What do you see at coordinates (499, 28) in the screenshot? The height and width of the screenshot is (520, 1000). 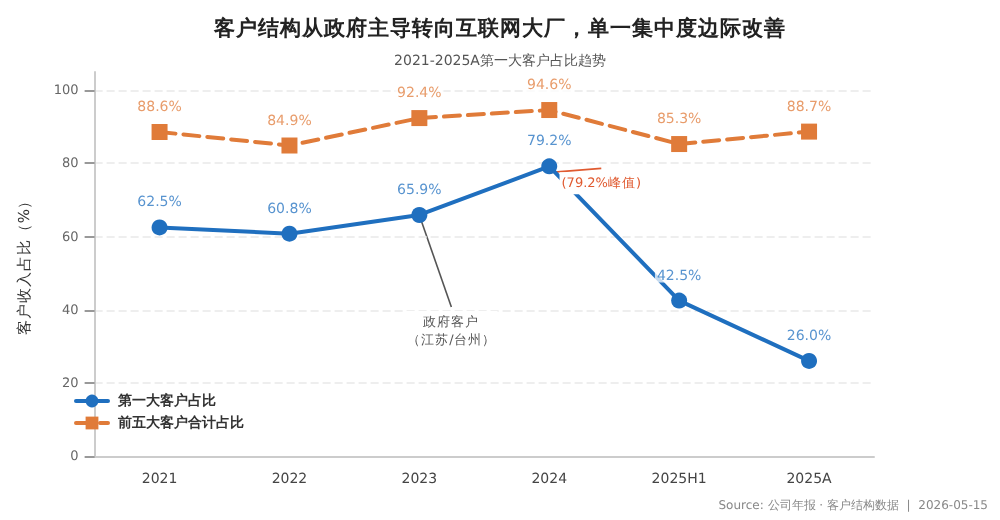 I see `chart-title: 客户结构从政府主导转向互联网大厂，单一集中度边际改善` at bounding box center [499, 28].